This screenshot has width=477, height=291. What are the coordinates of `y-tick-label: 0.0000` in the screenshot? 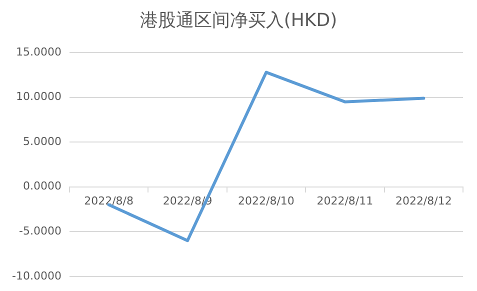 It's located at (42, 186).